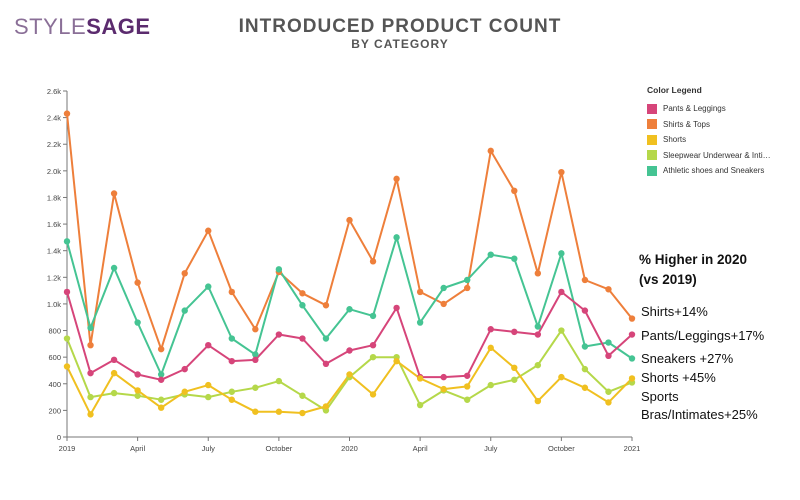 The height and width of the screenshot is (500, 800). I want to click on annotation-sports-line2: Bras/Intimates+25%, so click(699, 414).